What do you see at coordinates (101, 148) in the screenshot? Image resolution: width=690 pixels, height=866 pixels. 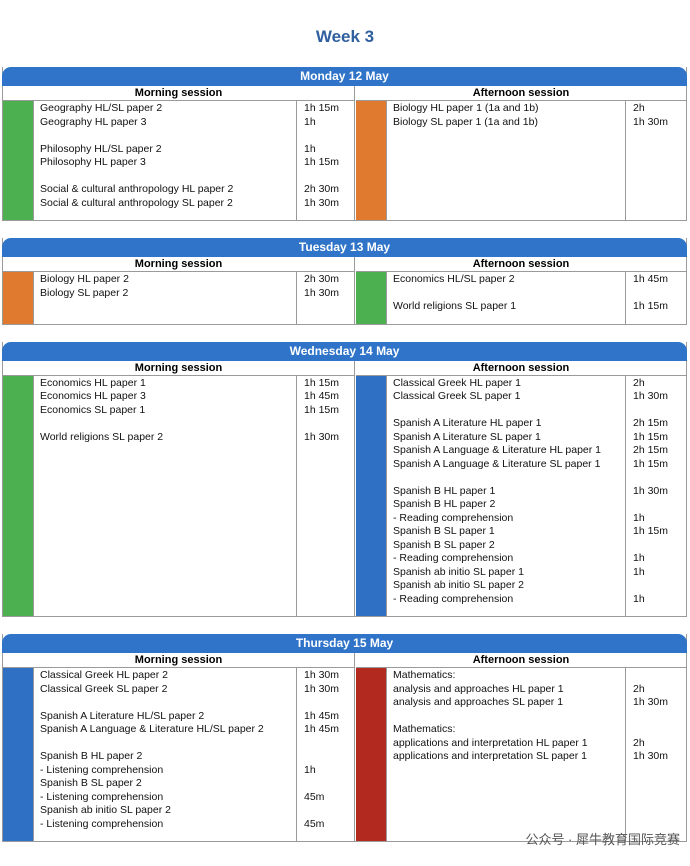 I see `subject: Philosophy HL/SL paper 2` at bounding box center [101, 148].